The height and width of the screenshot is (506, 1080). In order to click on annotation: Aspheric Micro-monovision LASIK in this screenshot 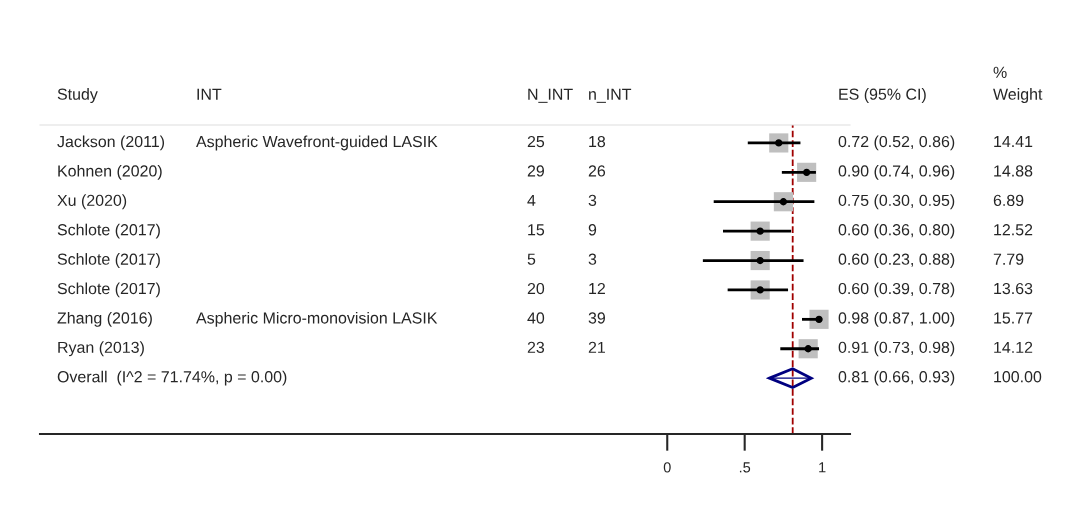, I will do `click(317, 319)`.